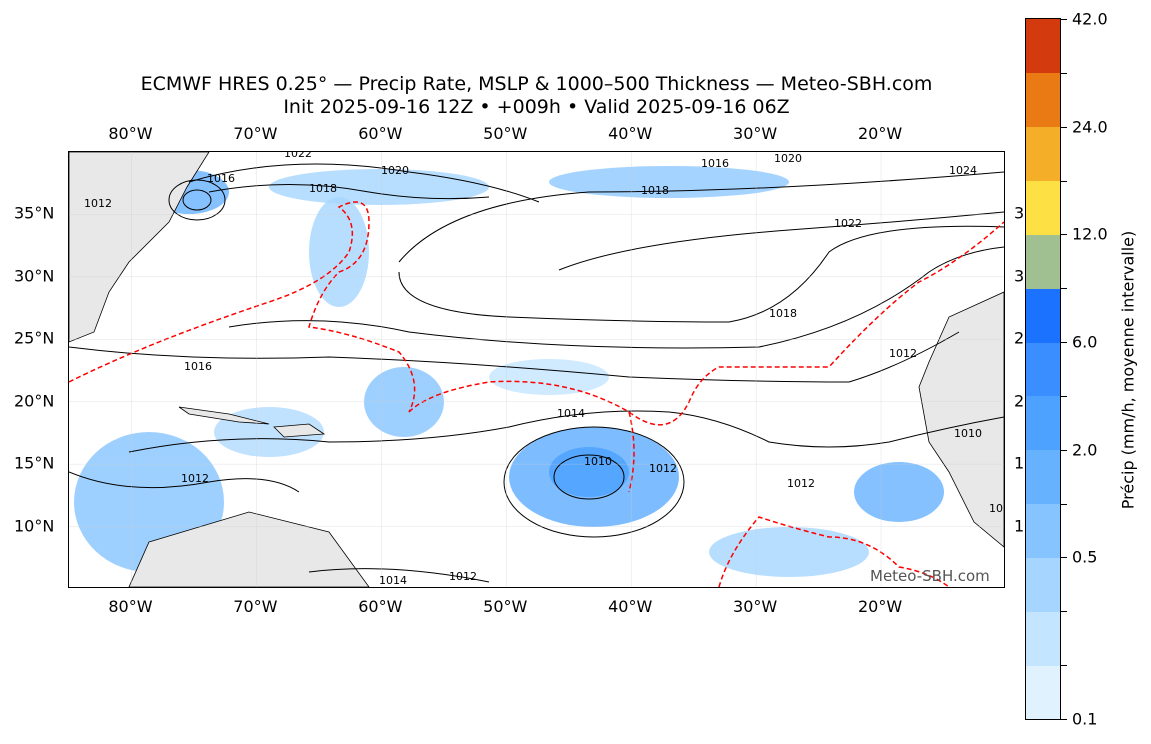 Image resolution: width=1151 pixels, height=744 pixels. What do you see at coordinates (1085, 719) in the screenshot?
I see `colorbar-tick-label: 0.1` at bounding box center [1085, 719].